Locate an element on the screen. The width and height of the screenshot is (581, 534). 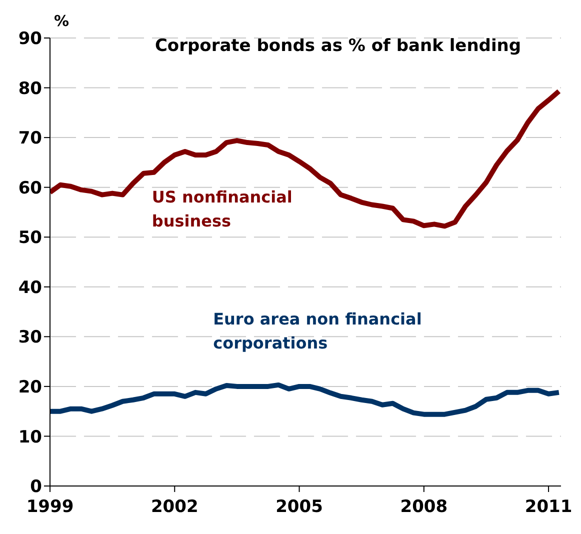
y-axis-title: % is located at coordinates (62, 21).